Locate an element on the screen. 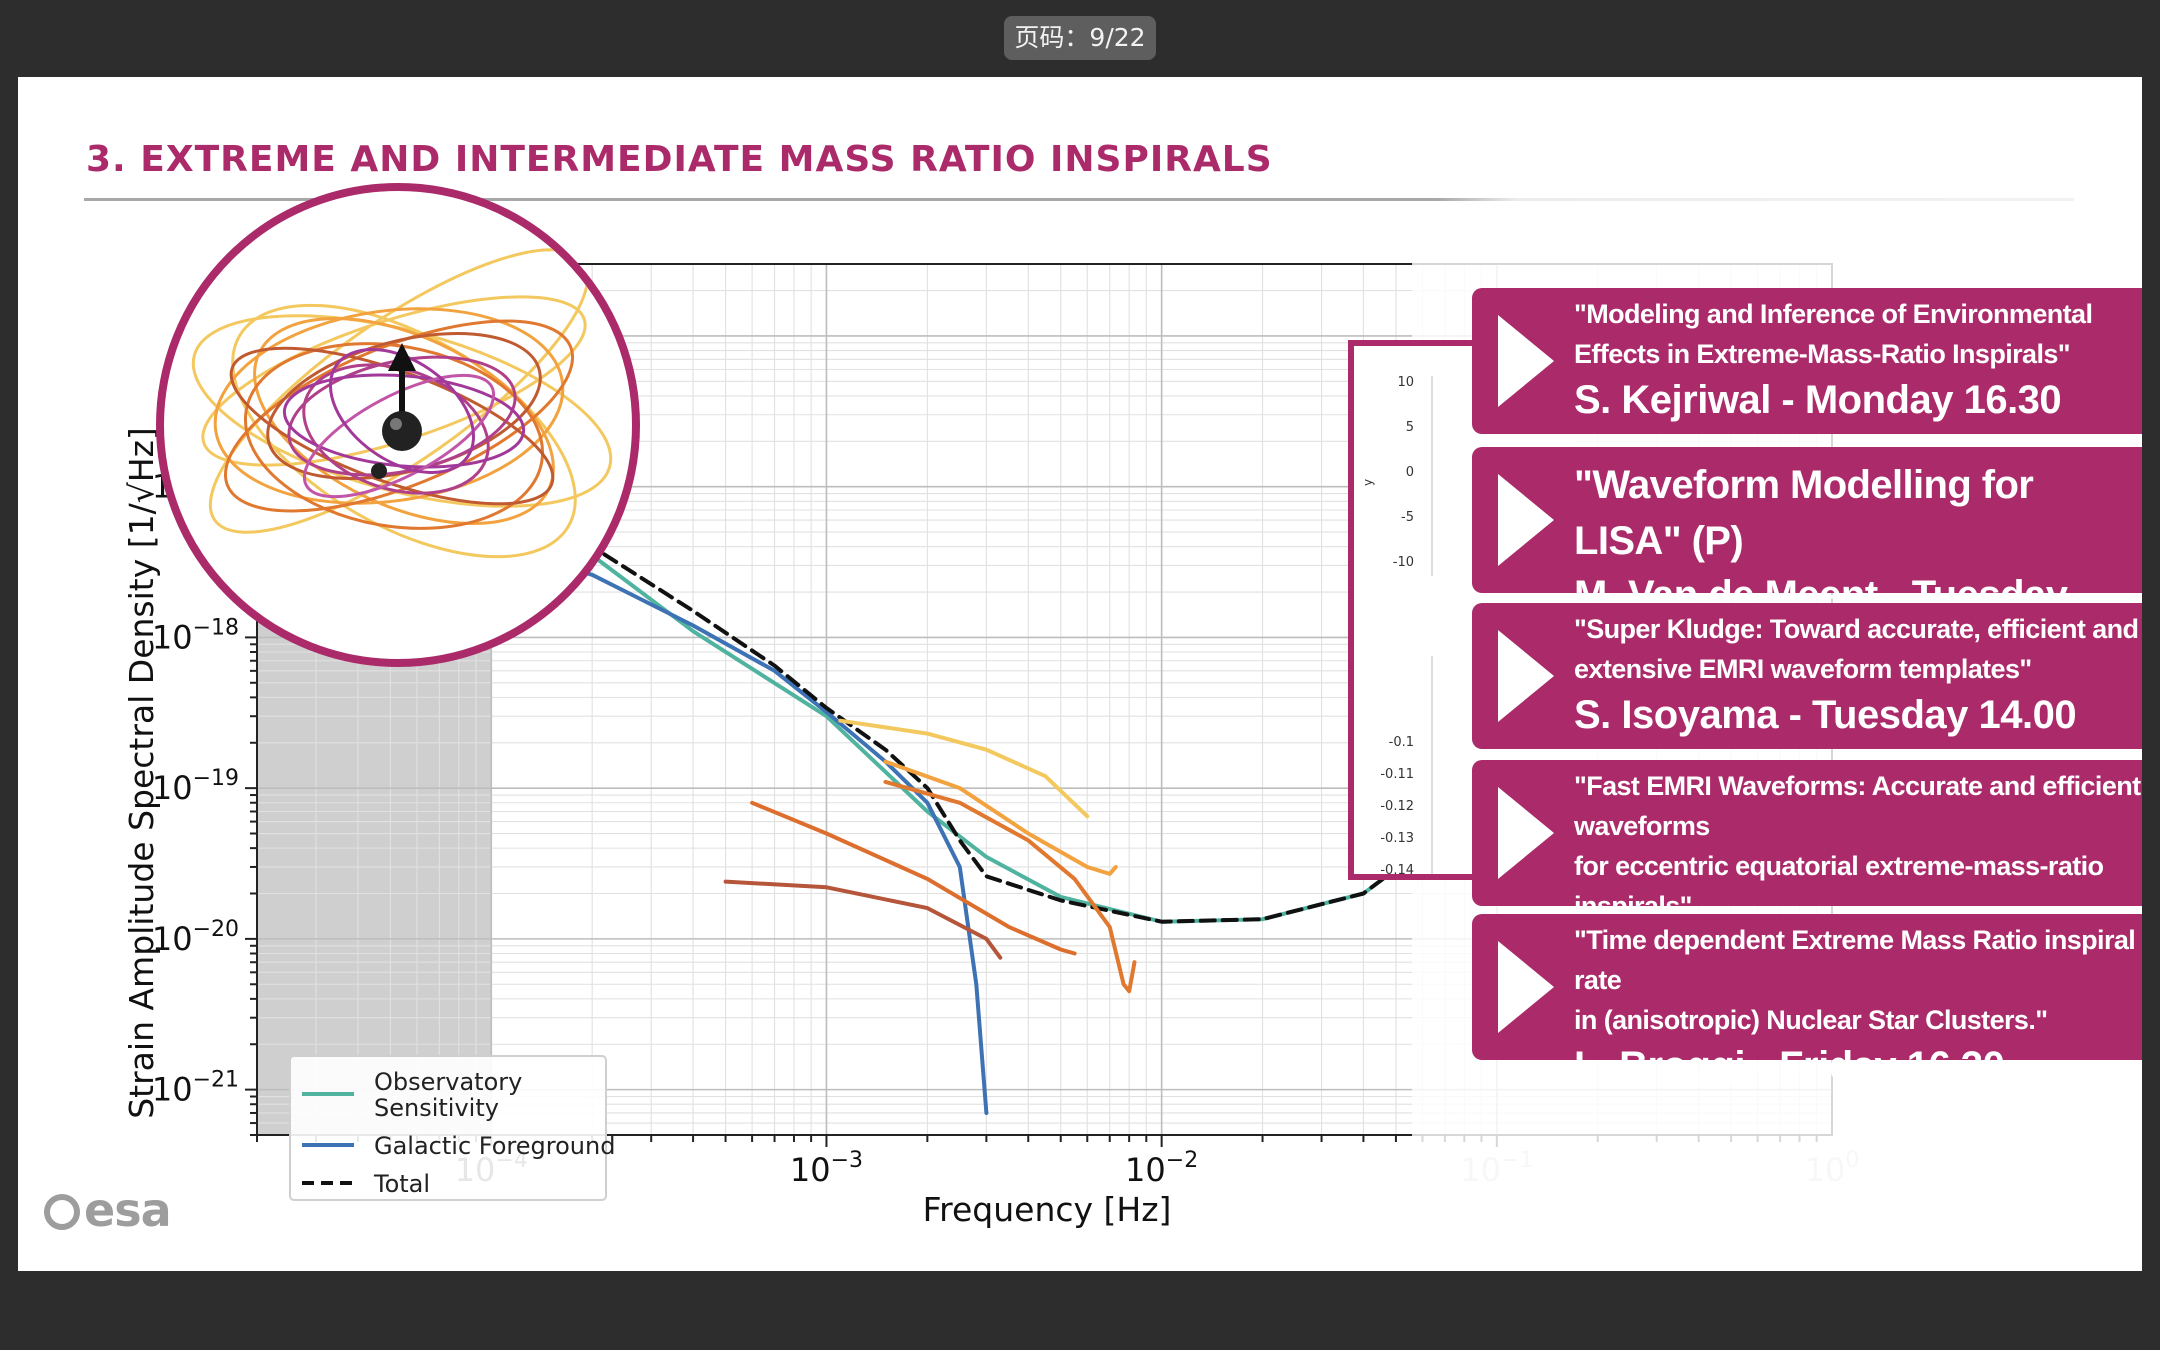 The height and width of the screenshot is (1350, 2160). black-hole-highlight is located at coordinates (396, 424).